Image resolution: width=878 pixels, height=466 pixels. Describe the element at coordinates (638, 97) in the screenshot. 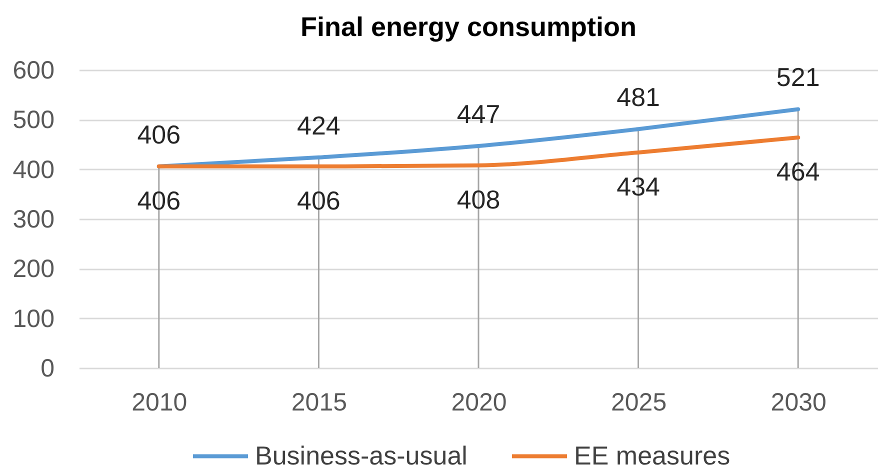

I see `data-label: 481` at that location.